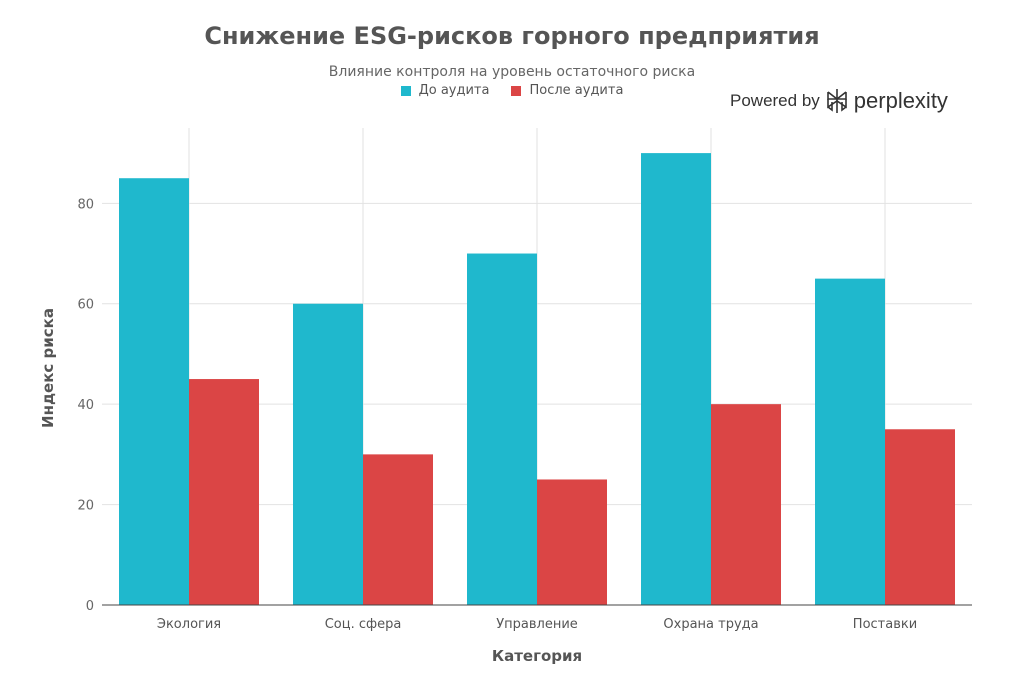  Describe the element at coordinates (405, 90) in the screenshot. I see `legend-swatch-before` at that location.